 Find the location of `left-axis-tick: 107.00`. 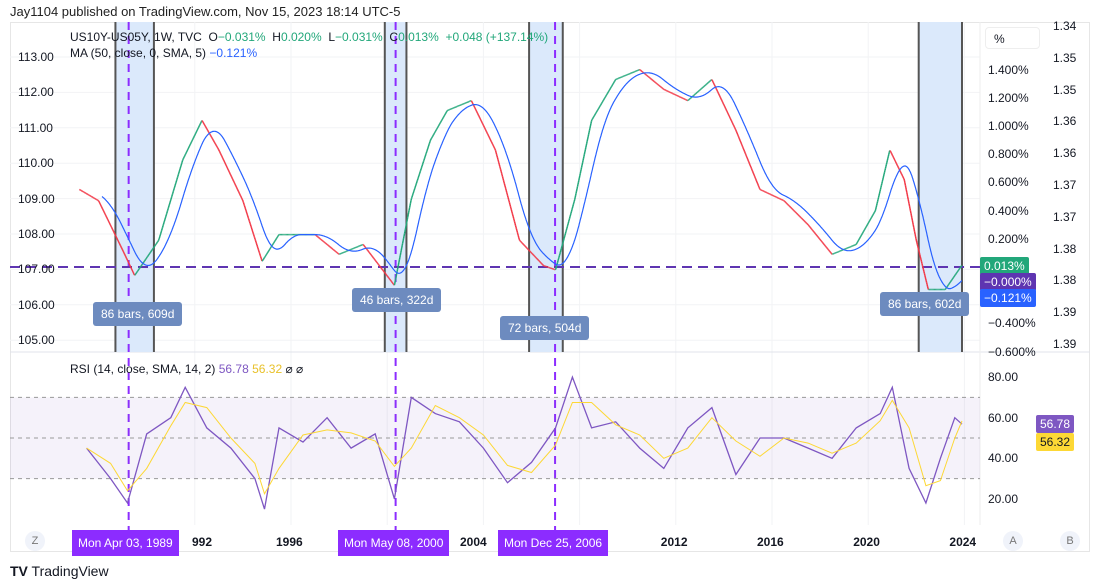

left-axis-tick: 107.00 is located at coordinates (36, 269).